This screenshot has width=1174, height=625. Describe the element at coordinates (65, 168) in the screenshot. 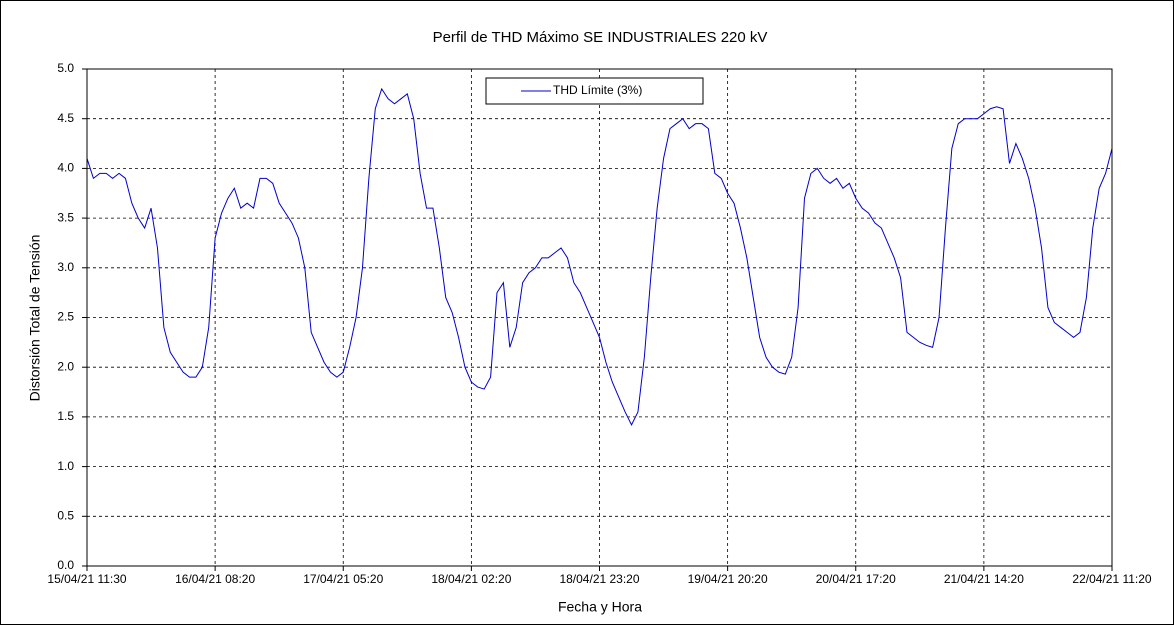

I see `y-tick-label: 4.0` at that location.